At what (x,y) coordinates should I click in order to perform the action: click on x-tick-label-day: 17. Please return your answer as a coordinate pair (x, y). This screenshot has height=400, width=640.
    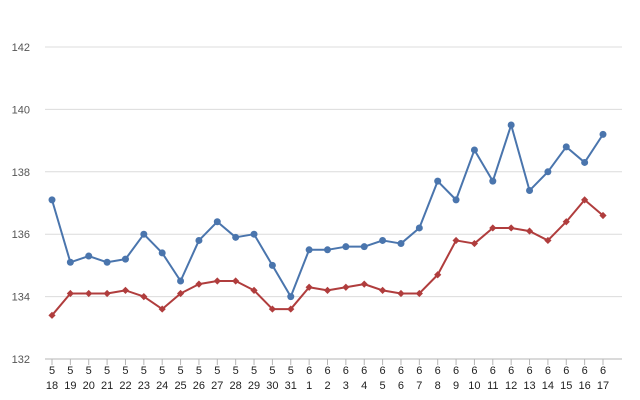
    Looking at the image, I should click on (603, 386).